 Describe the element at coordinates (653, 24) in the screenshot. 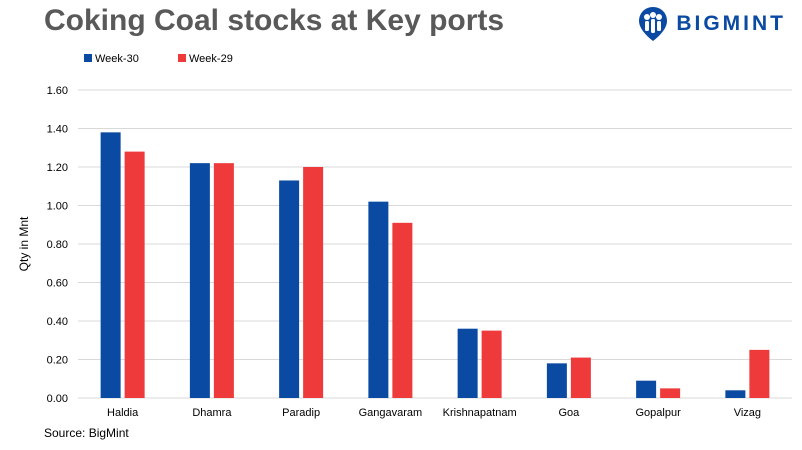

I see `bigmint-logo-icon` at that location.